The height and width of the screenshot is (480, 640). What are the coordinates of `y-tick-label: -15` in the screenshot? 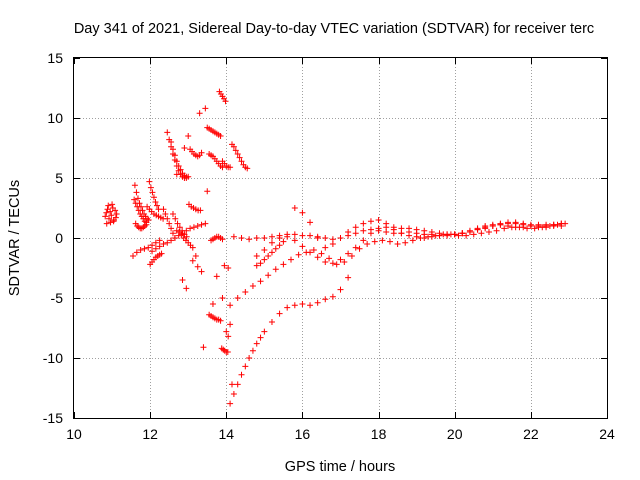 It's located at (53, 418).